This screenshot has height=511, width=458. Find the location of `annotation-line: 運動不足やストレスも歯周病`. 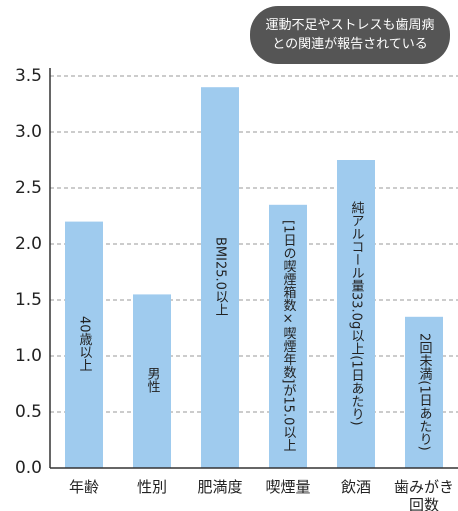

annotation-line: 運動不足やストレスも歯周病 is located at coordinates (350, 25).